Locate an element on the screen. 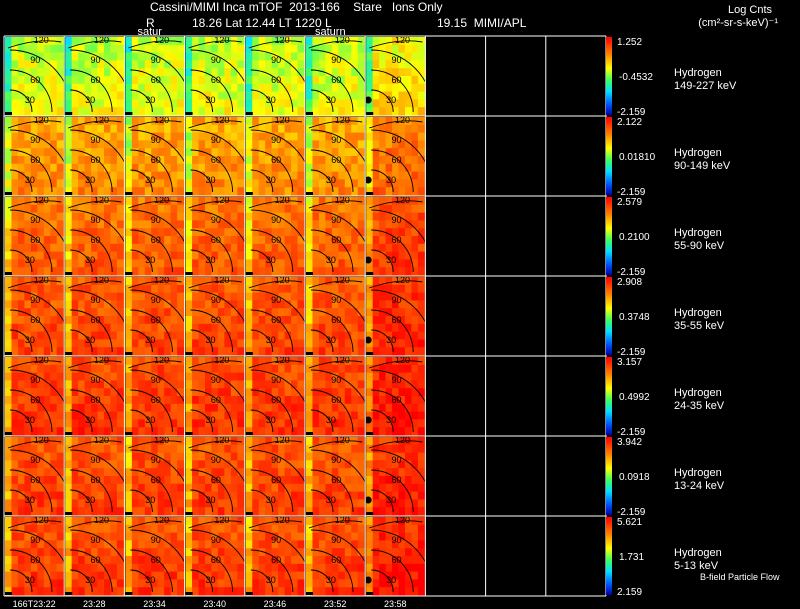  contour-value-label: 60 is located at coordinates (276, 400).